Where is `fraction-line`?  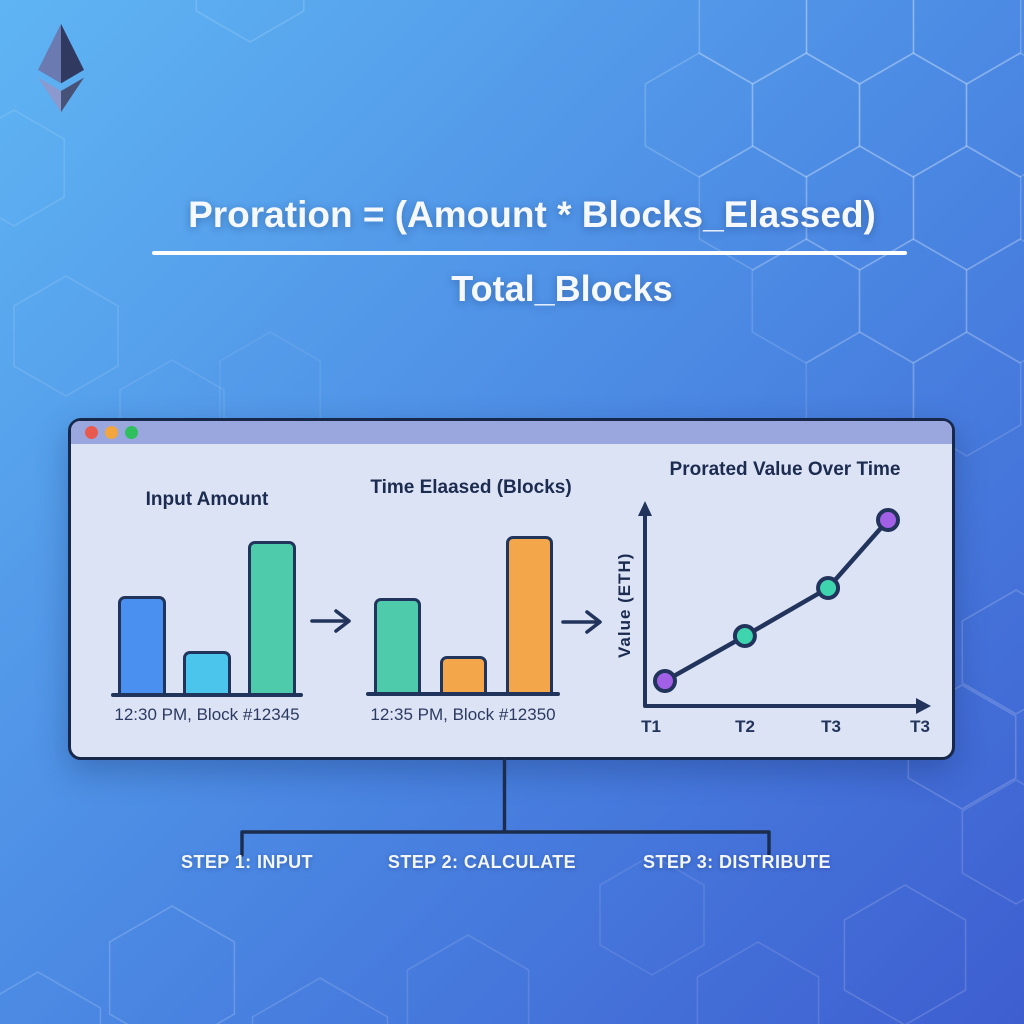
fraction-line is located at coordinates (529, 253).